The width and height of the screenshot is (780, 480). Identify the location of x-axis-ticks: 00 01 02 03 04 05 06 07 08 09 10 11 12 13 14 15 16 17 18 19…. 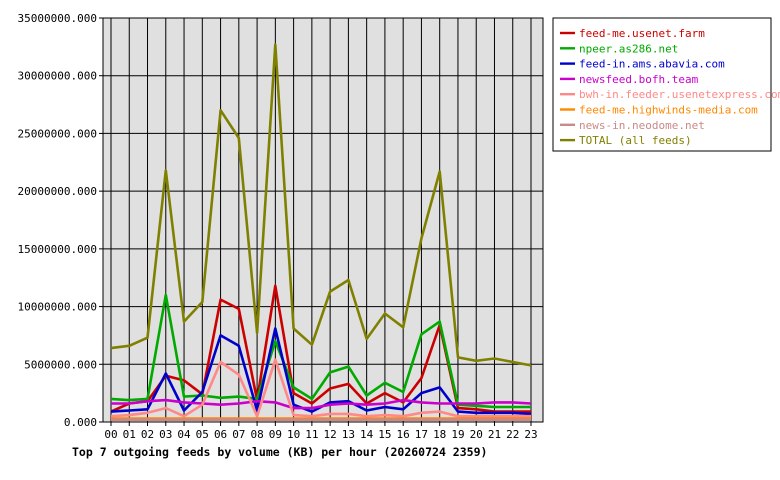
(321, 431).